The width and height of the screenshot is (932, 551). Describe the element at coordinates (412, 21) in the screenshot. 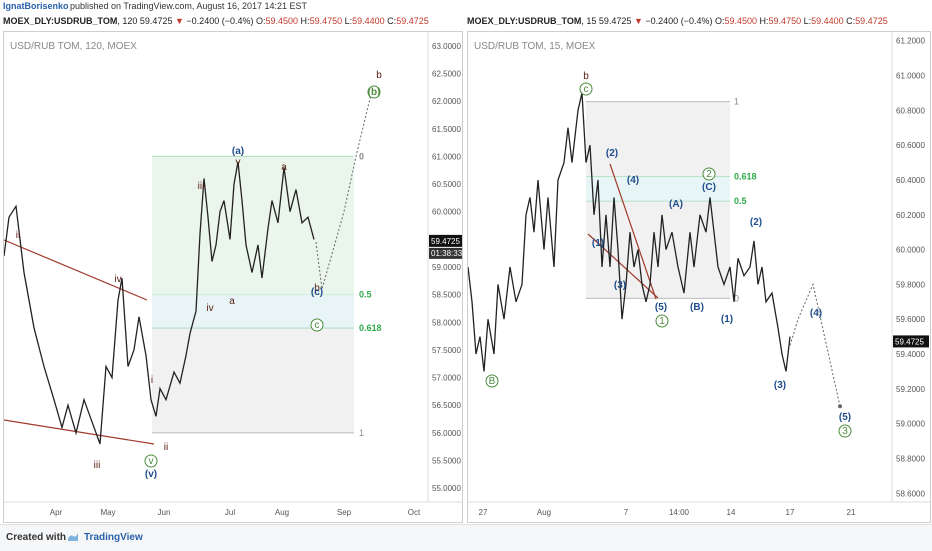

I see `left-close: 59.4725` at that location.